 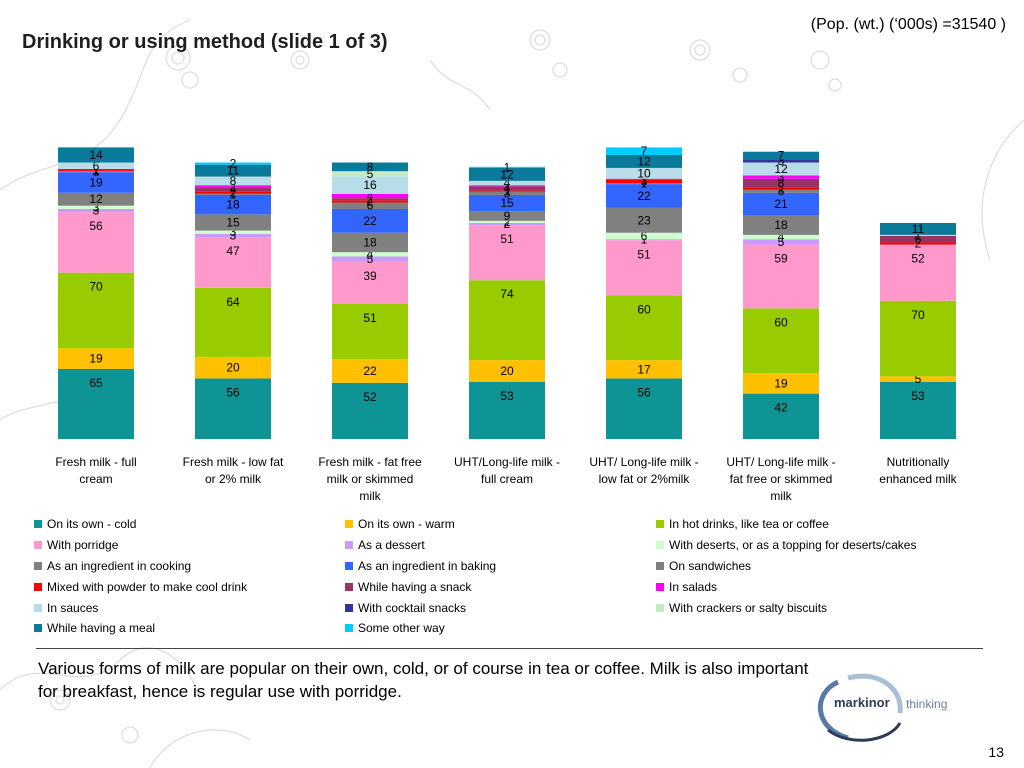 What do you see at coordinates (233, 302) in the screenshot?
I see `bar-value-label: 64` at bounding box center [233, 302].